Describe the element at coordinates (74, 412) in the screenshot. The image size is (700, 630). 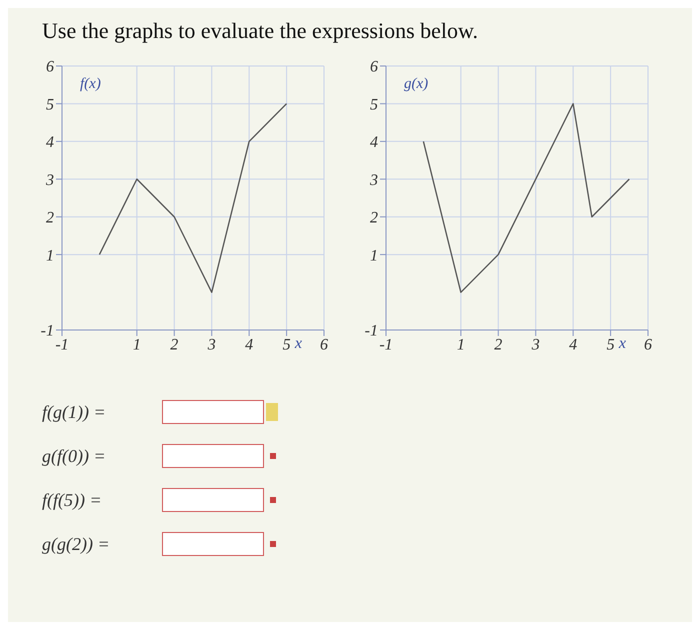
I see `text: f(g(1)) =` at that location.